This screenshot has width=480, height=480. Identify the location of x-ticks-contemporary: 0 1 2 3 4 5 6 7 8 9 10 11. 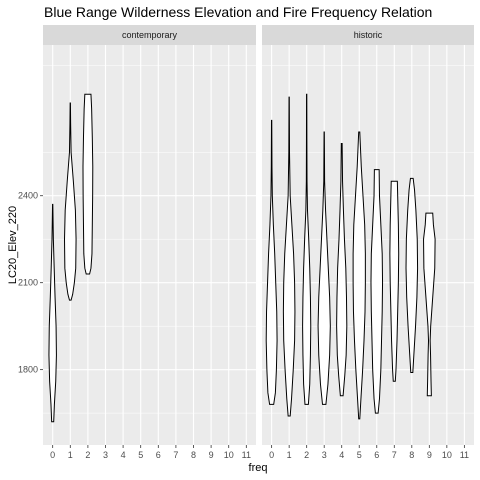
(150, 452).